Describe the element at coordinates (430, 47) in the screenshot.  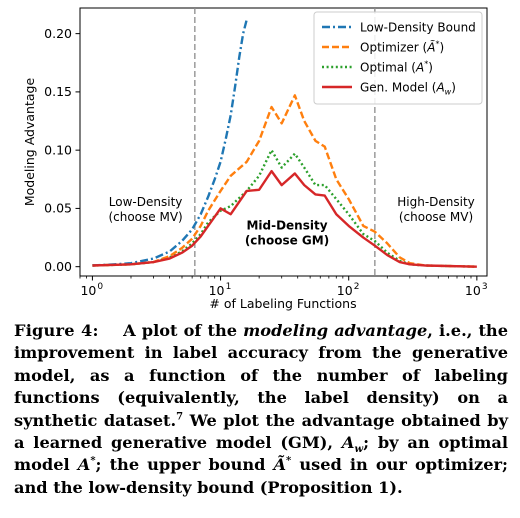
I see `legend-label-1-symbol: Ã` at that location.